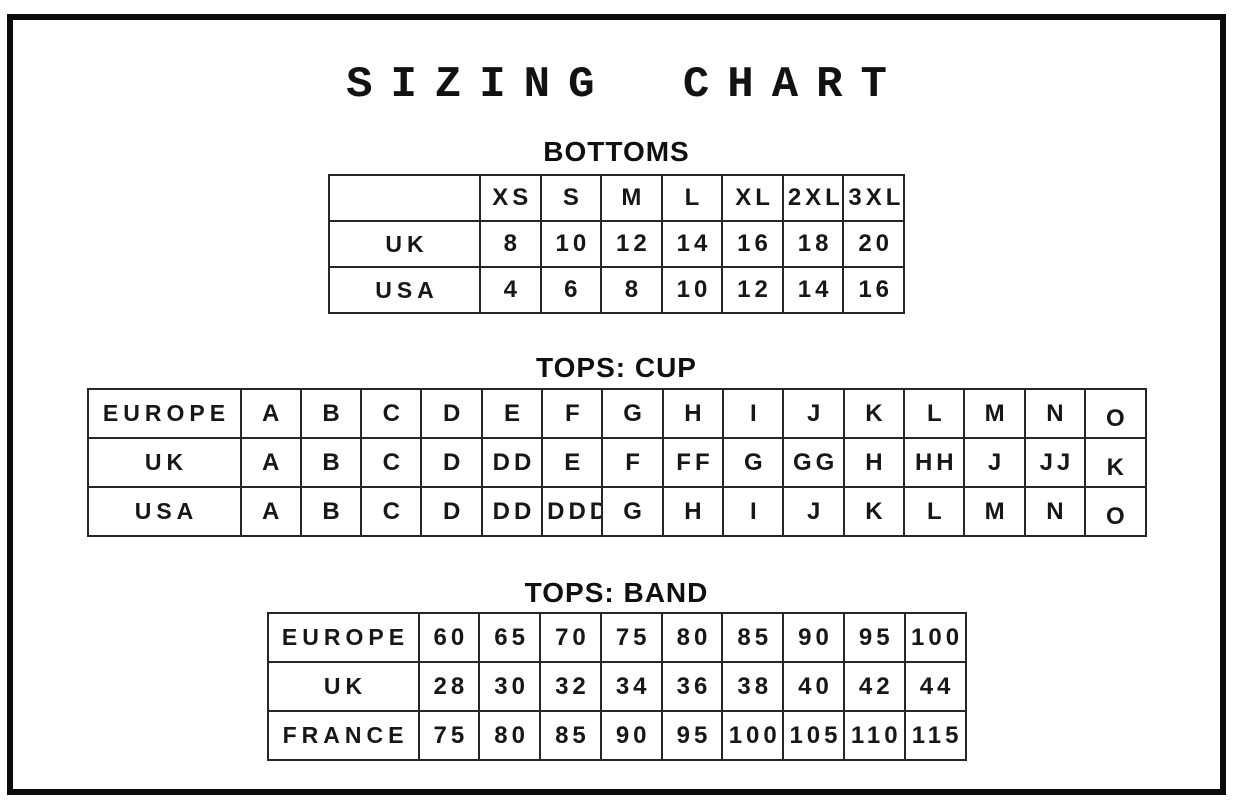 This screenshot has height=809, width=1238. What do you see at coordinates (873, 198) in the screenshot?
I see `size-header-cell: 3XL` at bounding box center [873, 198].